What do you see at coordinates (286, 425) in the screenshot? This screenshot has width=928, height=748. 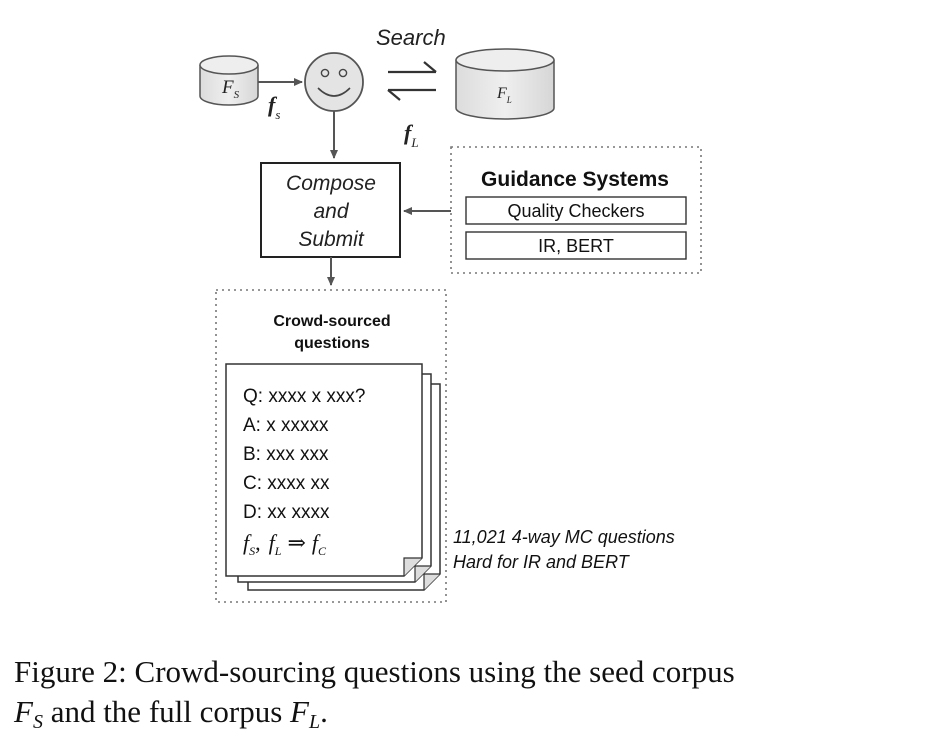 I see `question-line-a: A: x xxxxx` at bounding box center [286, 425].